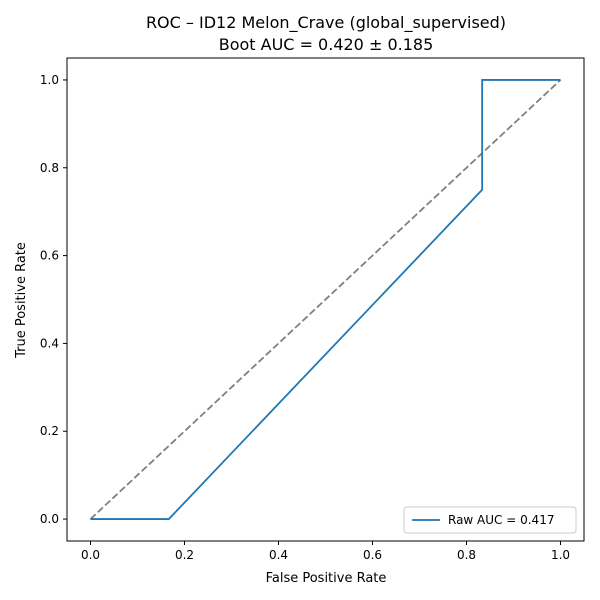  I want to click on y-tick-label: 0.8, so click(49, 168).